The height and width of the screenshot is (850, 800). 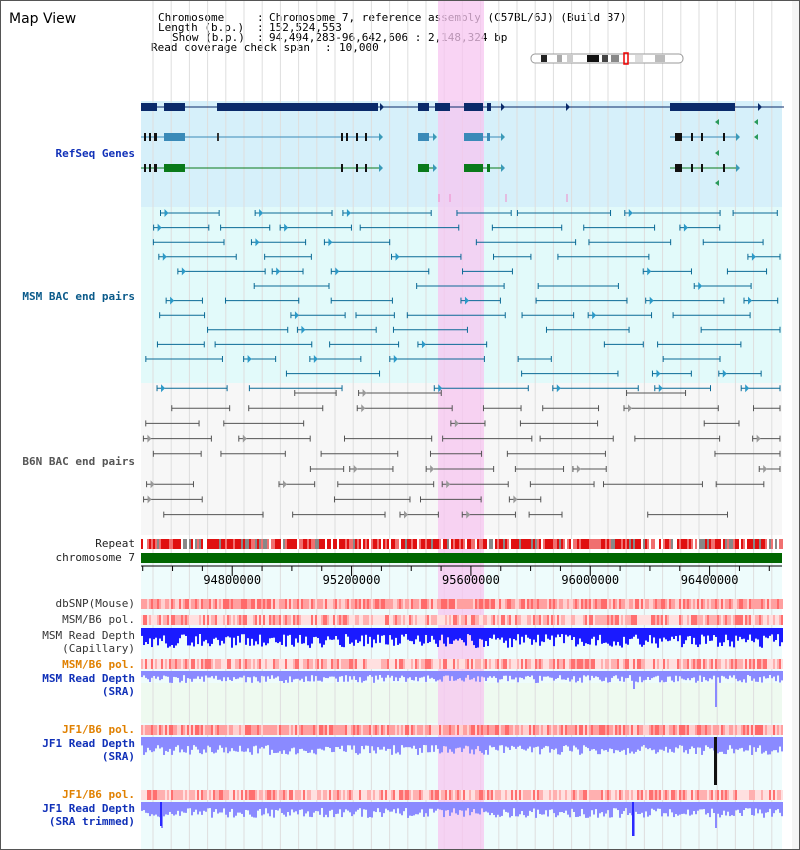 What do you see at coordinates (296, 315) in the screenshot?
I see `msm-bac-arrow` at bounding box center [296, 315].